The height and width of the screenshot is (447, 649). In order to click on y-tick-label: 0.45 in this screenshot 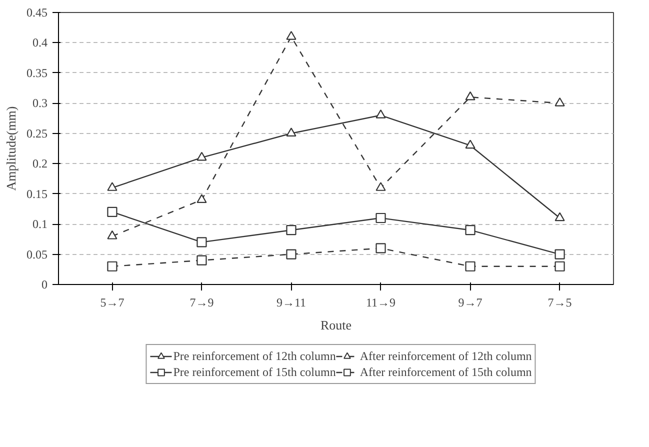, I will do `click(37, 13)`.